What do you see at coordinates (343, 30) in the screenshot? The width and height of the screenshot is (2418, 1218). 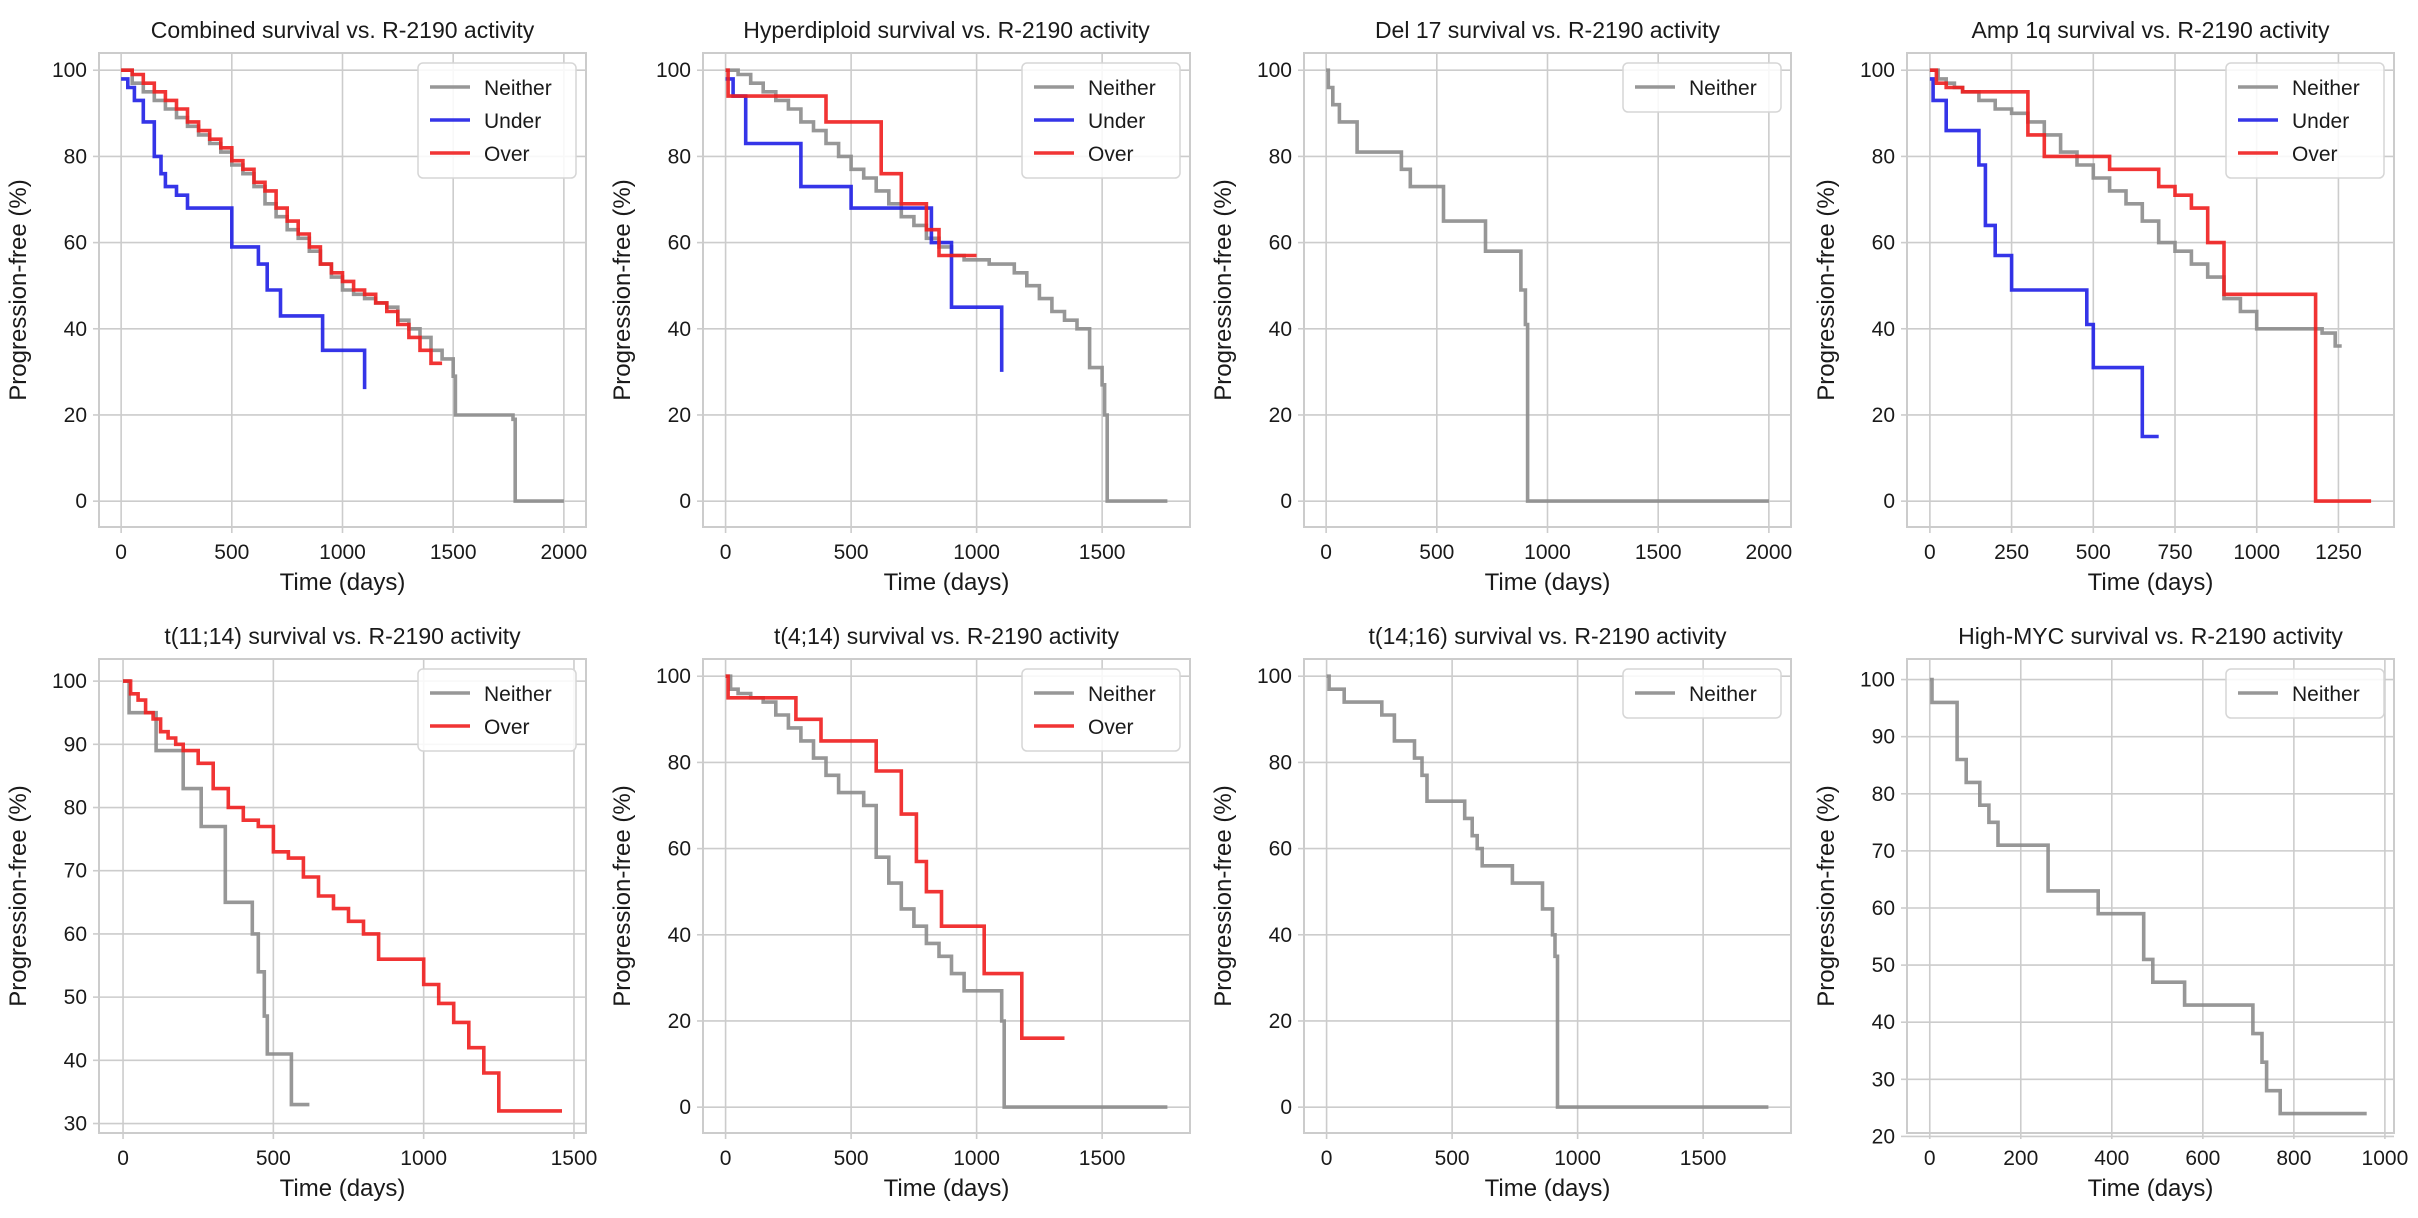 I see `chart-title: Combined survival vs. R-2190 activity` at bounding box center [343, 30].